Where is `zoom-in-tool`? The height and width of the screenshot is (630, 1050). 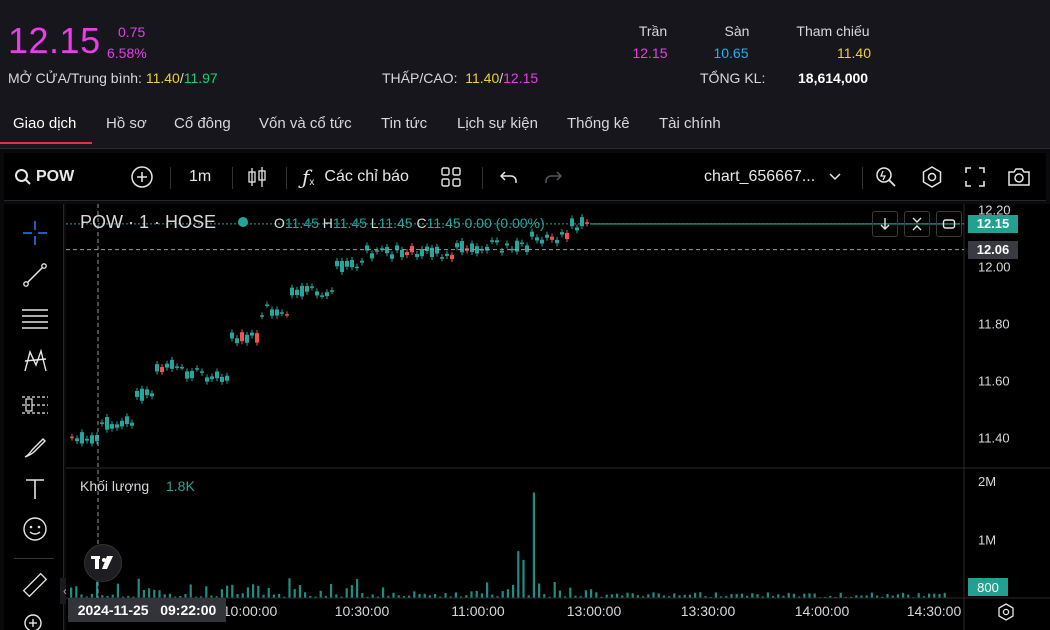 zoom-in-tool is located at coordinates (35, 620).